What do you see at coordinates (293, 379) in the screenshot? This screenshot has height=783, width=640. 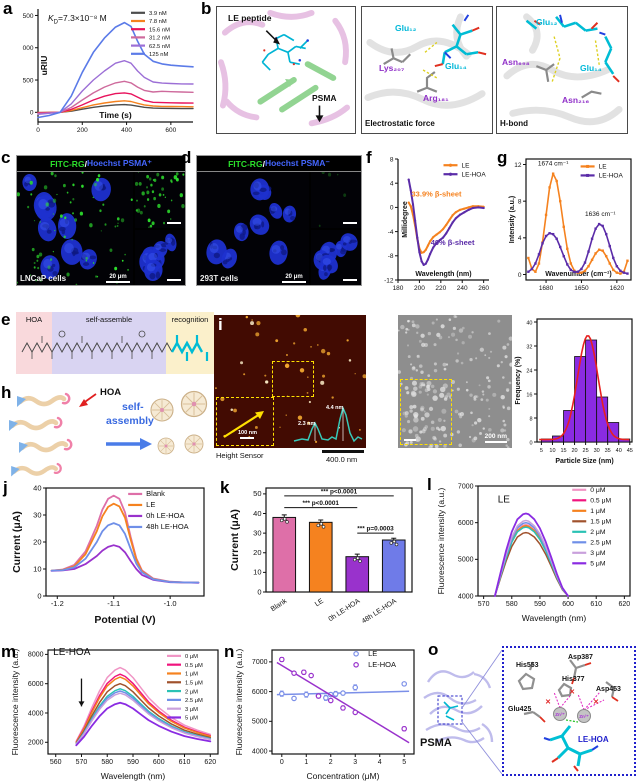 I see `afm-zoom-box` at bounding box center [293, 379].